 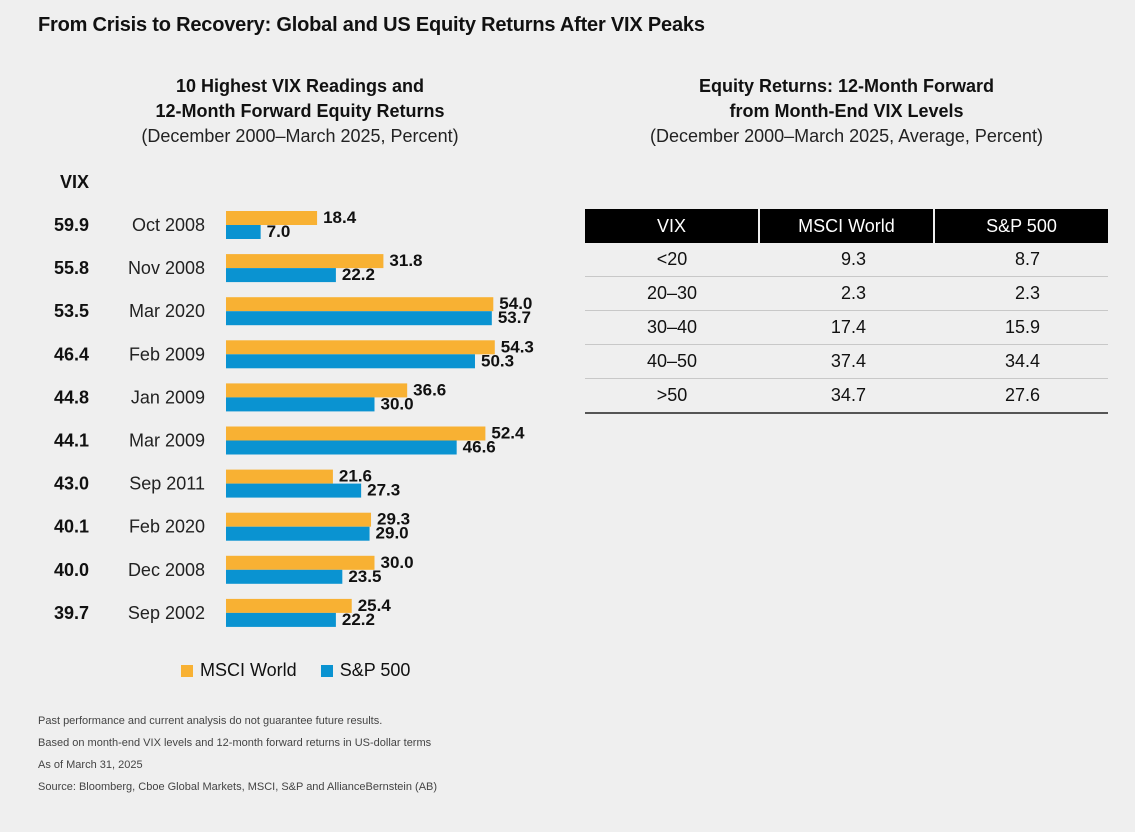 What do you see at coordinates (1020, 396) in the screenshot?
I see `table-cell: 27.6` at bounding box center [1020, 396].